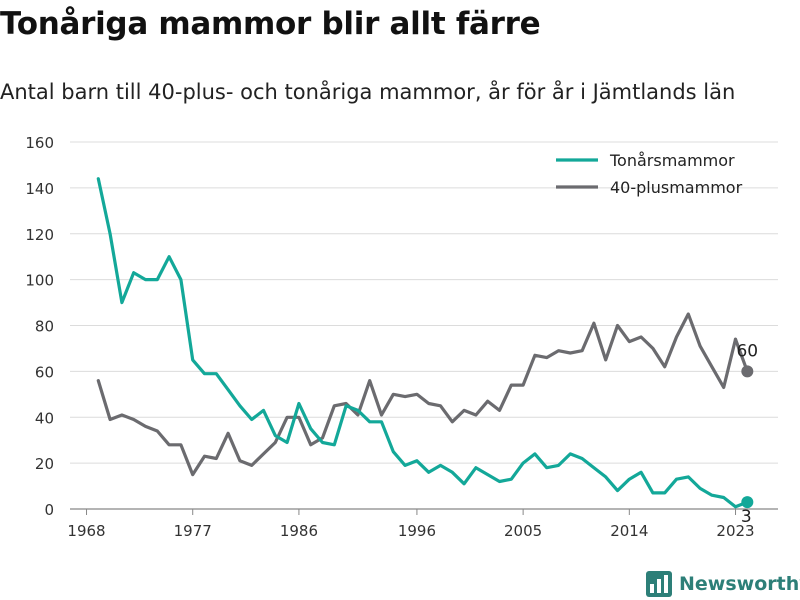  What do you see at coordinates (44, 464) in the screenshot?
I see `y-tick-label: 20` at bounding box center [44, 464].